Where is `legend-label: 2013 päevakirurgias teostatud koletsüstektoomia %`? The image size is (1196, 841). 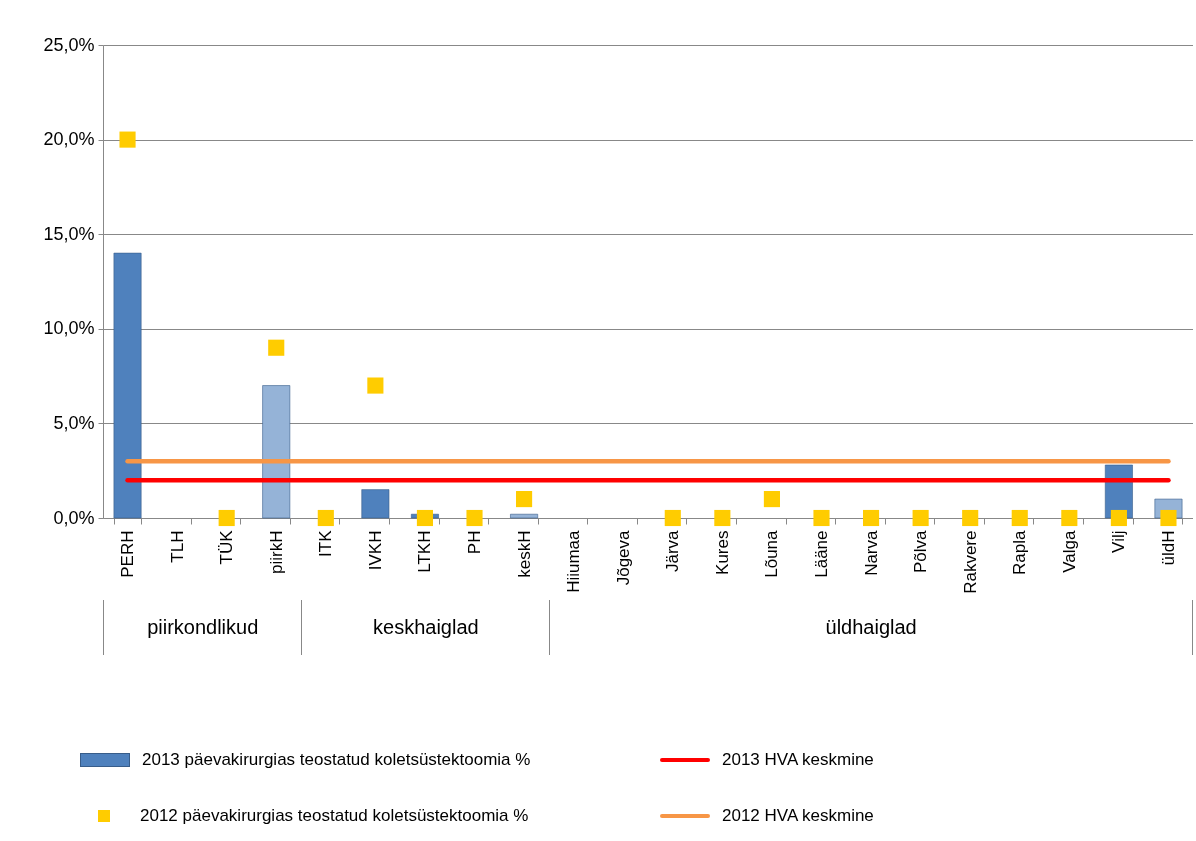 legend-label: 2013 päevakirurgias teostatud koletsüstektoomia % is located at coordinates (336, 760).